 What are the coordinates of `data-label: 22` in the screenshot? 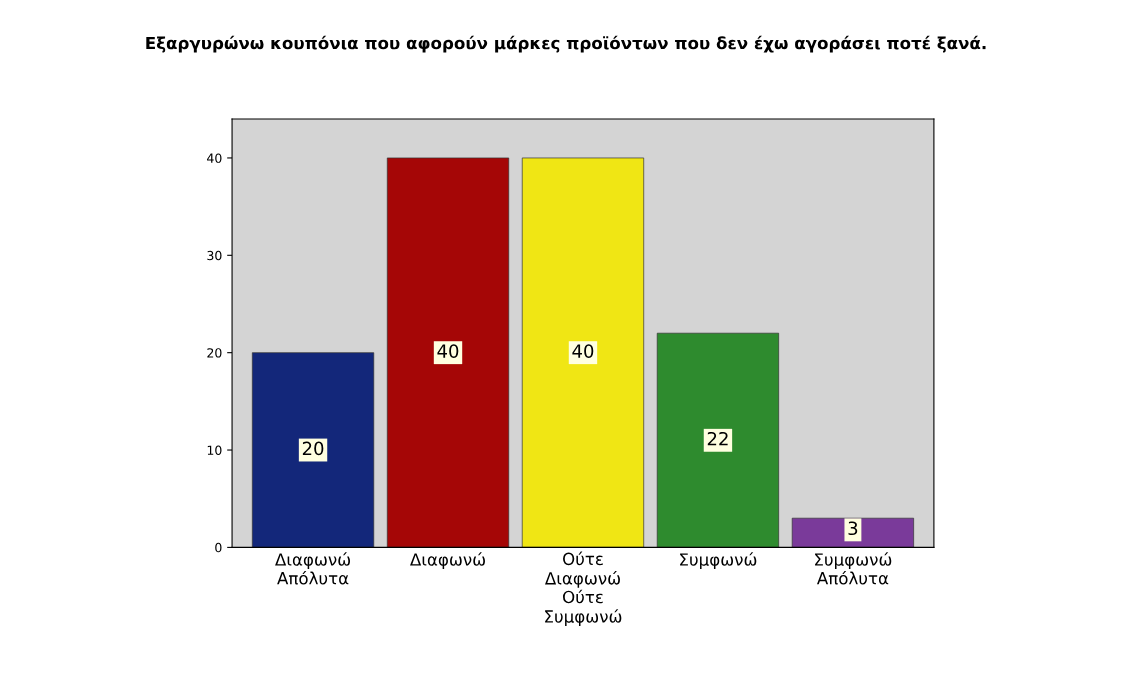 It's located at (717, 438).